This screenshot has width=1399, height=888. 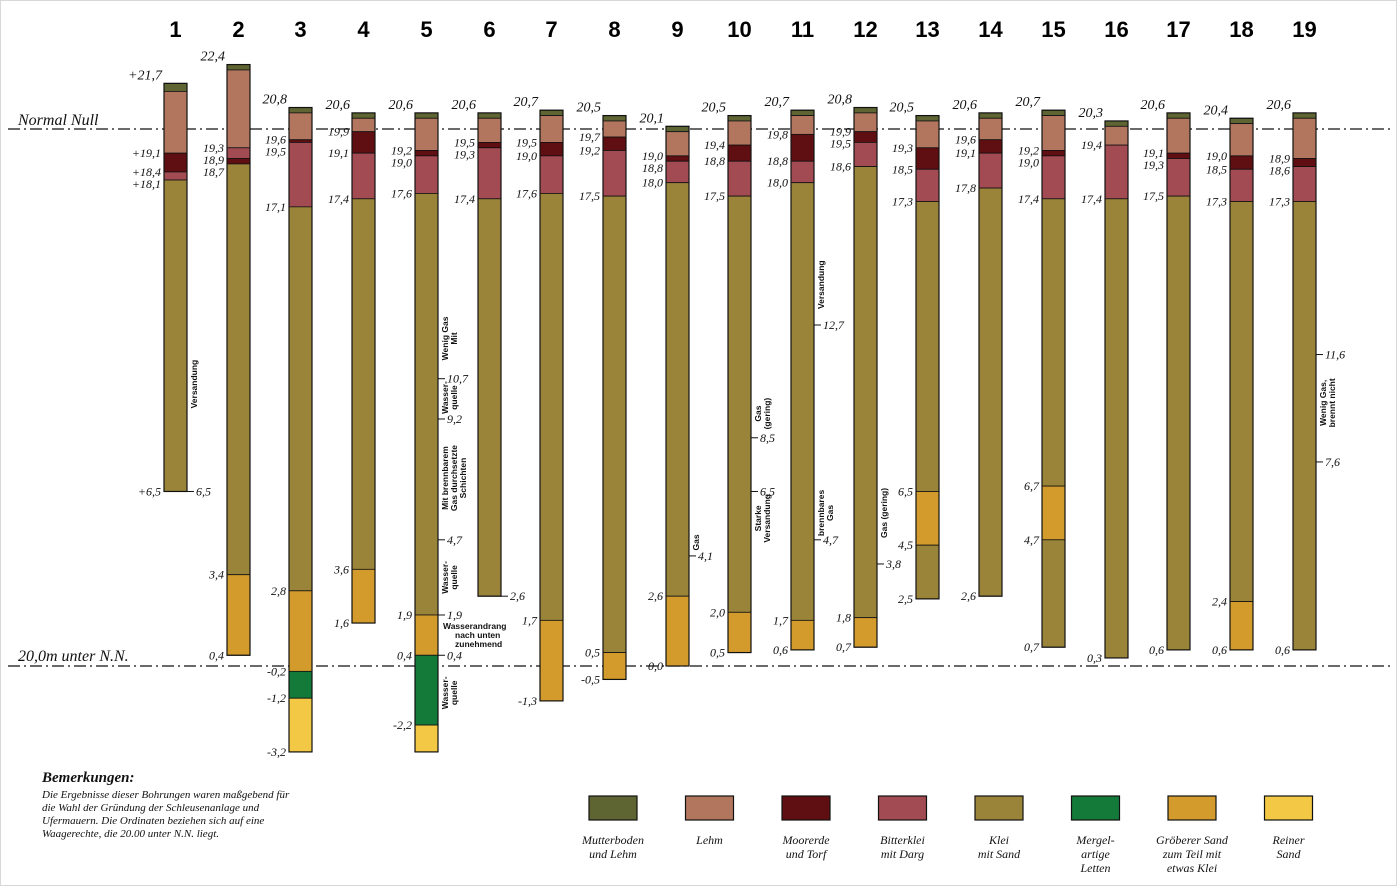 I want to click on borehole-number: 10, so click(x=739, y=29).